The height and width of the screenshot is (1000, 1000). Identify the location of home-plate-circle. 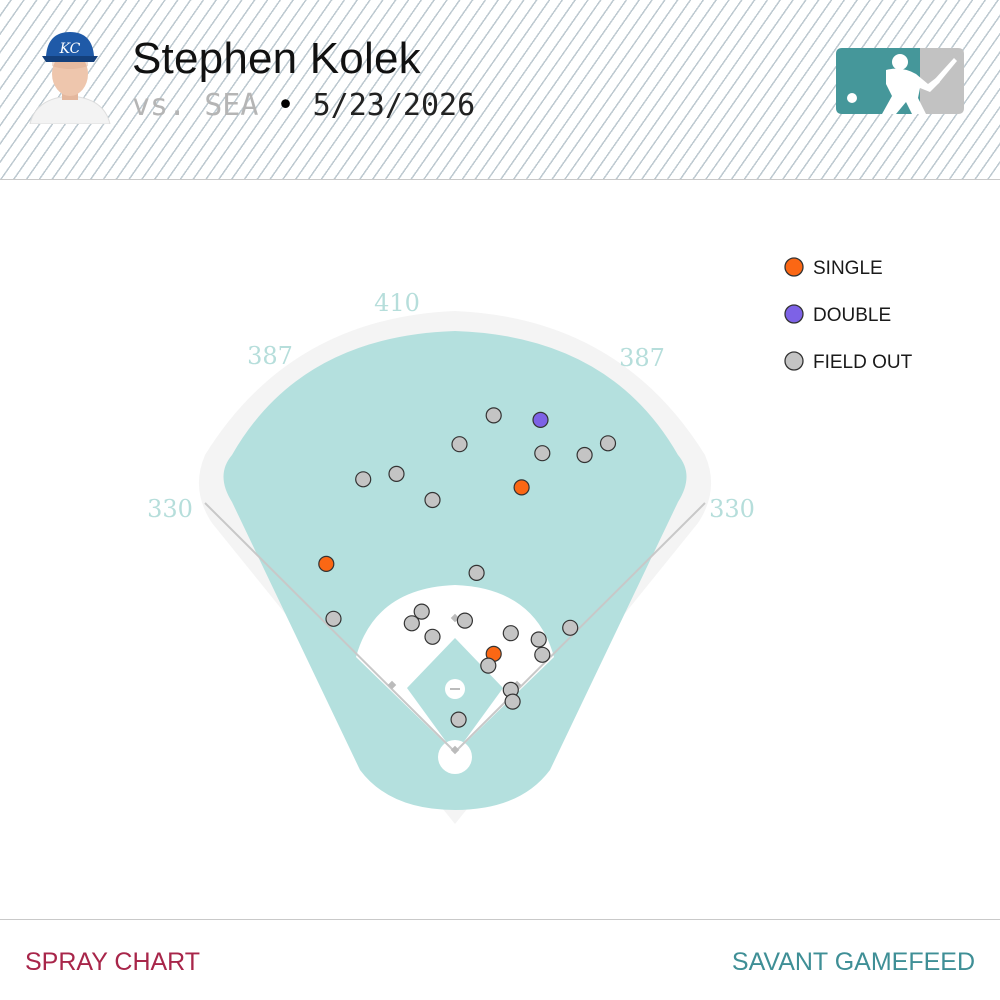
(455, 757).